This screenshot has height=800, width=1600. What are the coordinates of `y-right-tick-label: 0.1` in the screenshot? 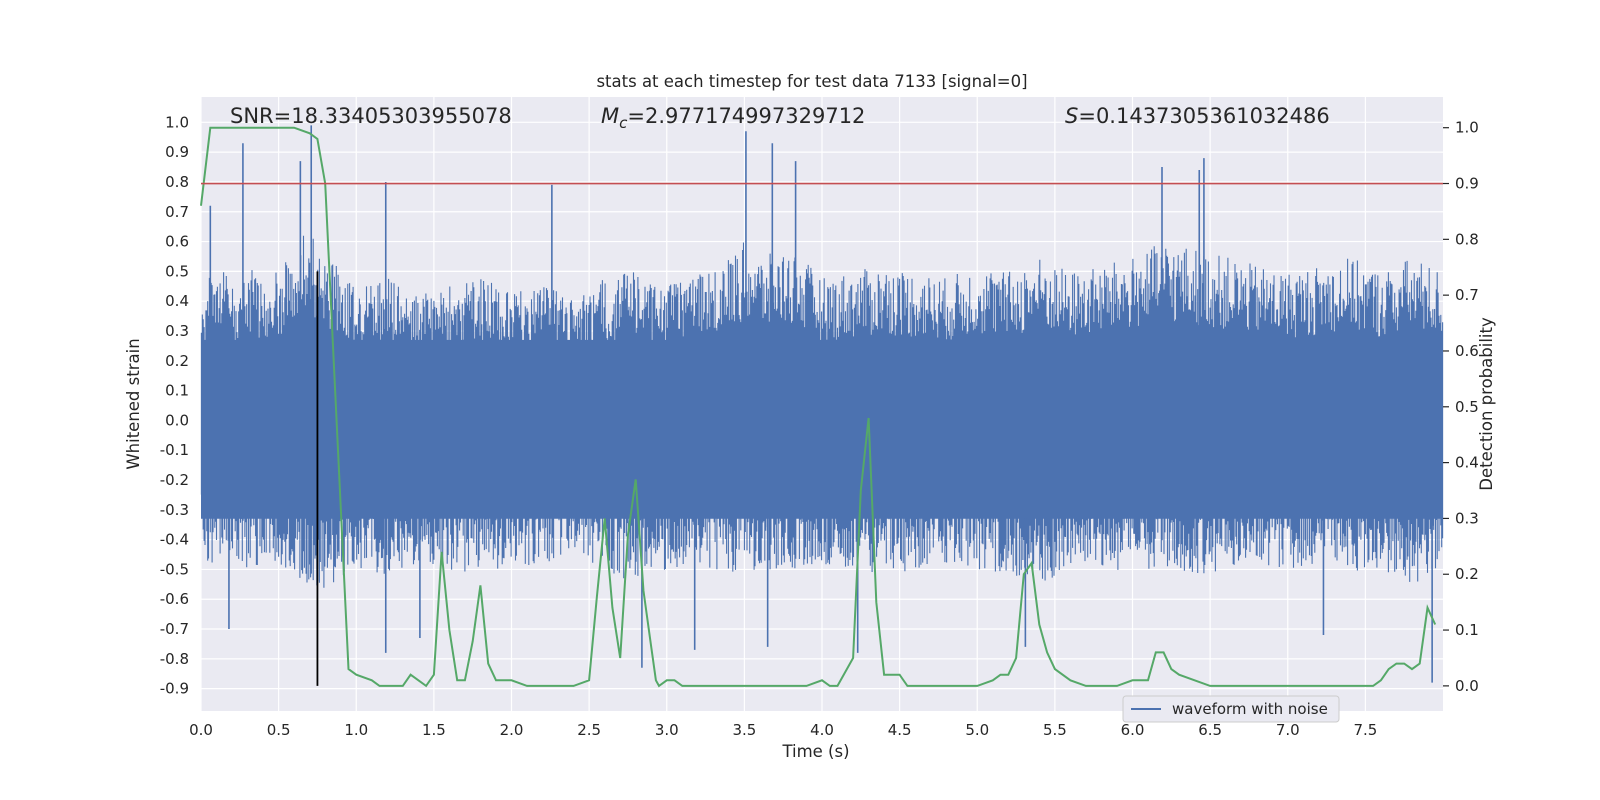 It's located at (1467, 630).